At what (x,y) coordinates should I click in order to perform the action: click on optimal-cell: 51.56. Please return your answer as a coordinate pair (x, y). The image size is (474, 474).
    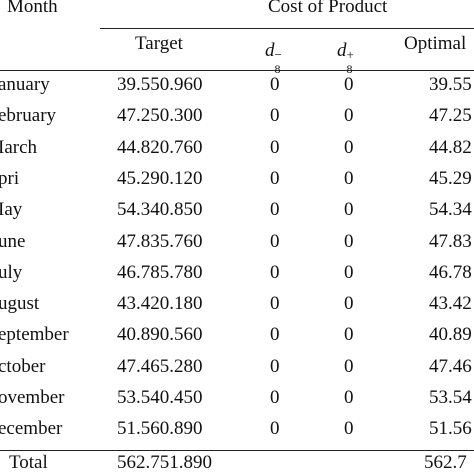
    Looking at the image, I should click on (450, 428).